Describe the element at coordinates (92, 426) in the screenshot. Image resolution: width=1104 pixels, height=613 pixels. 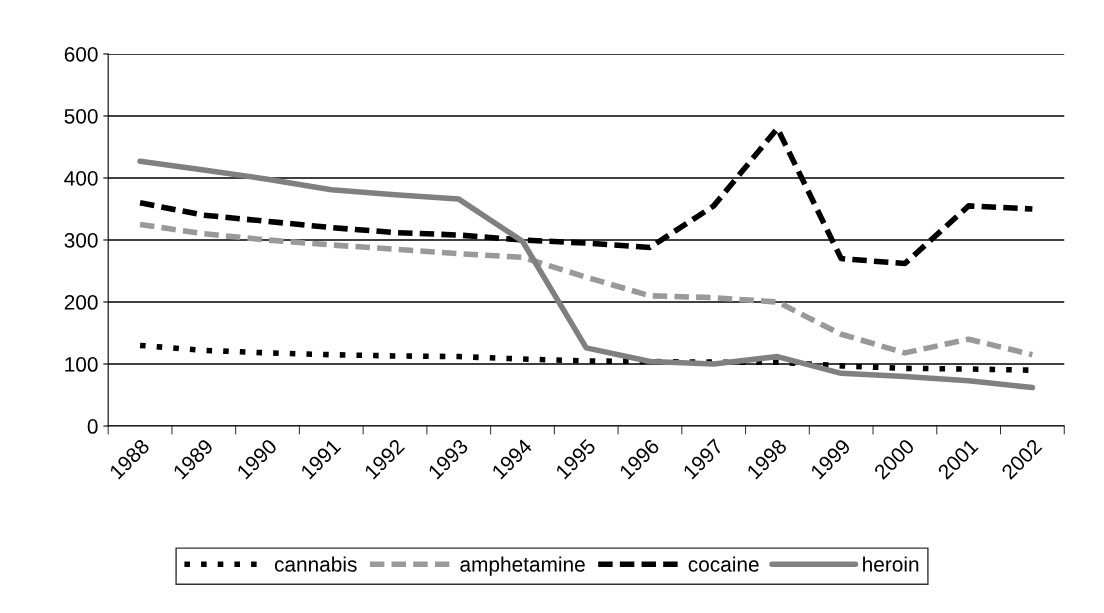
I see `y-tick-label: 0` at that location.